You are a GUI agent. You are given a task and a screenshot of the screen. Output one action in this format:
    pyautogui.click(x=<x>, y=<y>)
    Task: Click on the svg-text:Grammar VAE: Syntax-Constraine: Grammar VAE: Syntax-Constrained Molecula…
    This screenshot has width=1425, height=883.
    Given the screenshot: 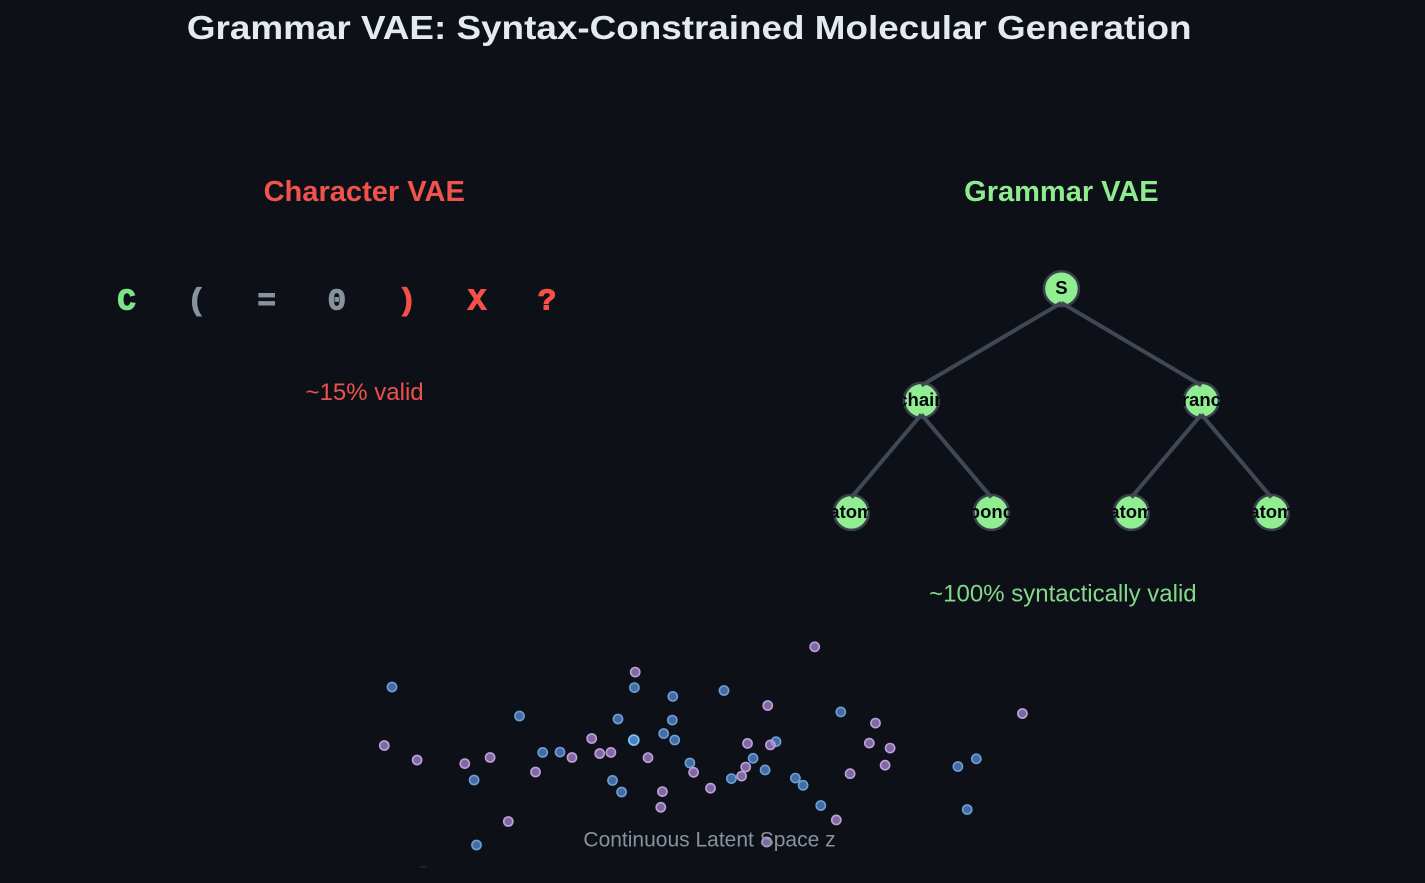 What is the action you would take?
    pyautogui.click(x=689, y=28)
    